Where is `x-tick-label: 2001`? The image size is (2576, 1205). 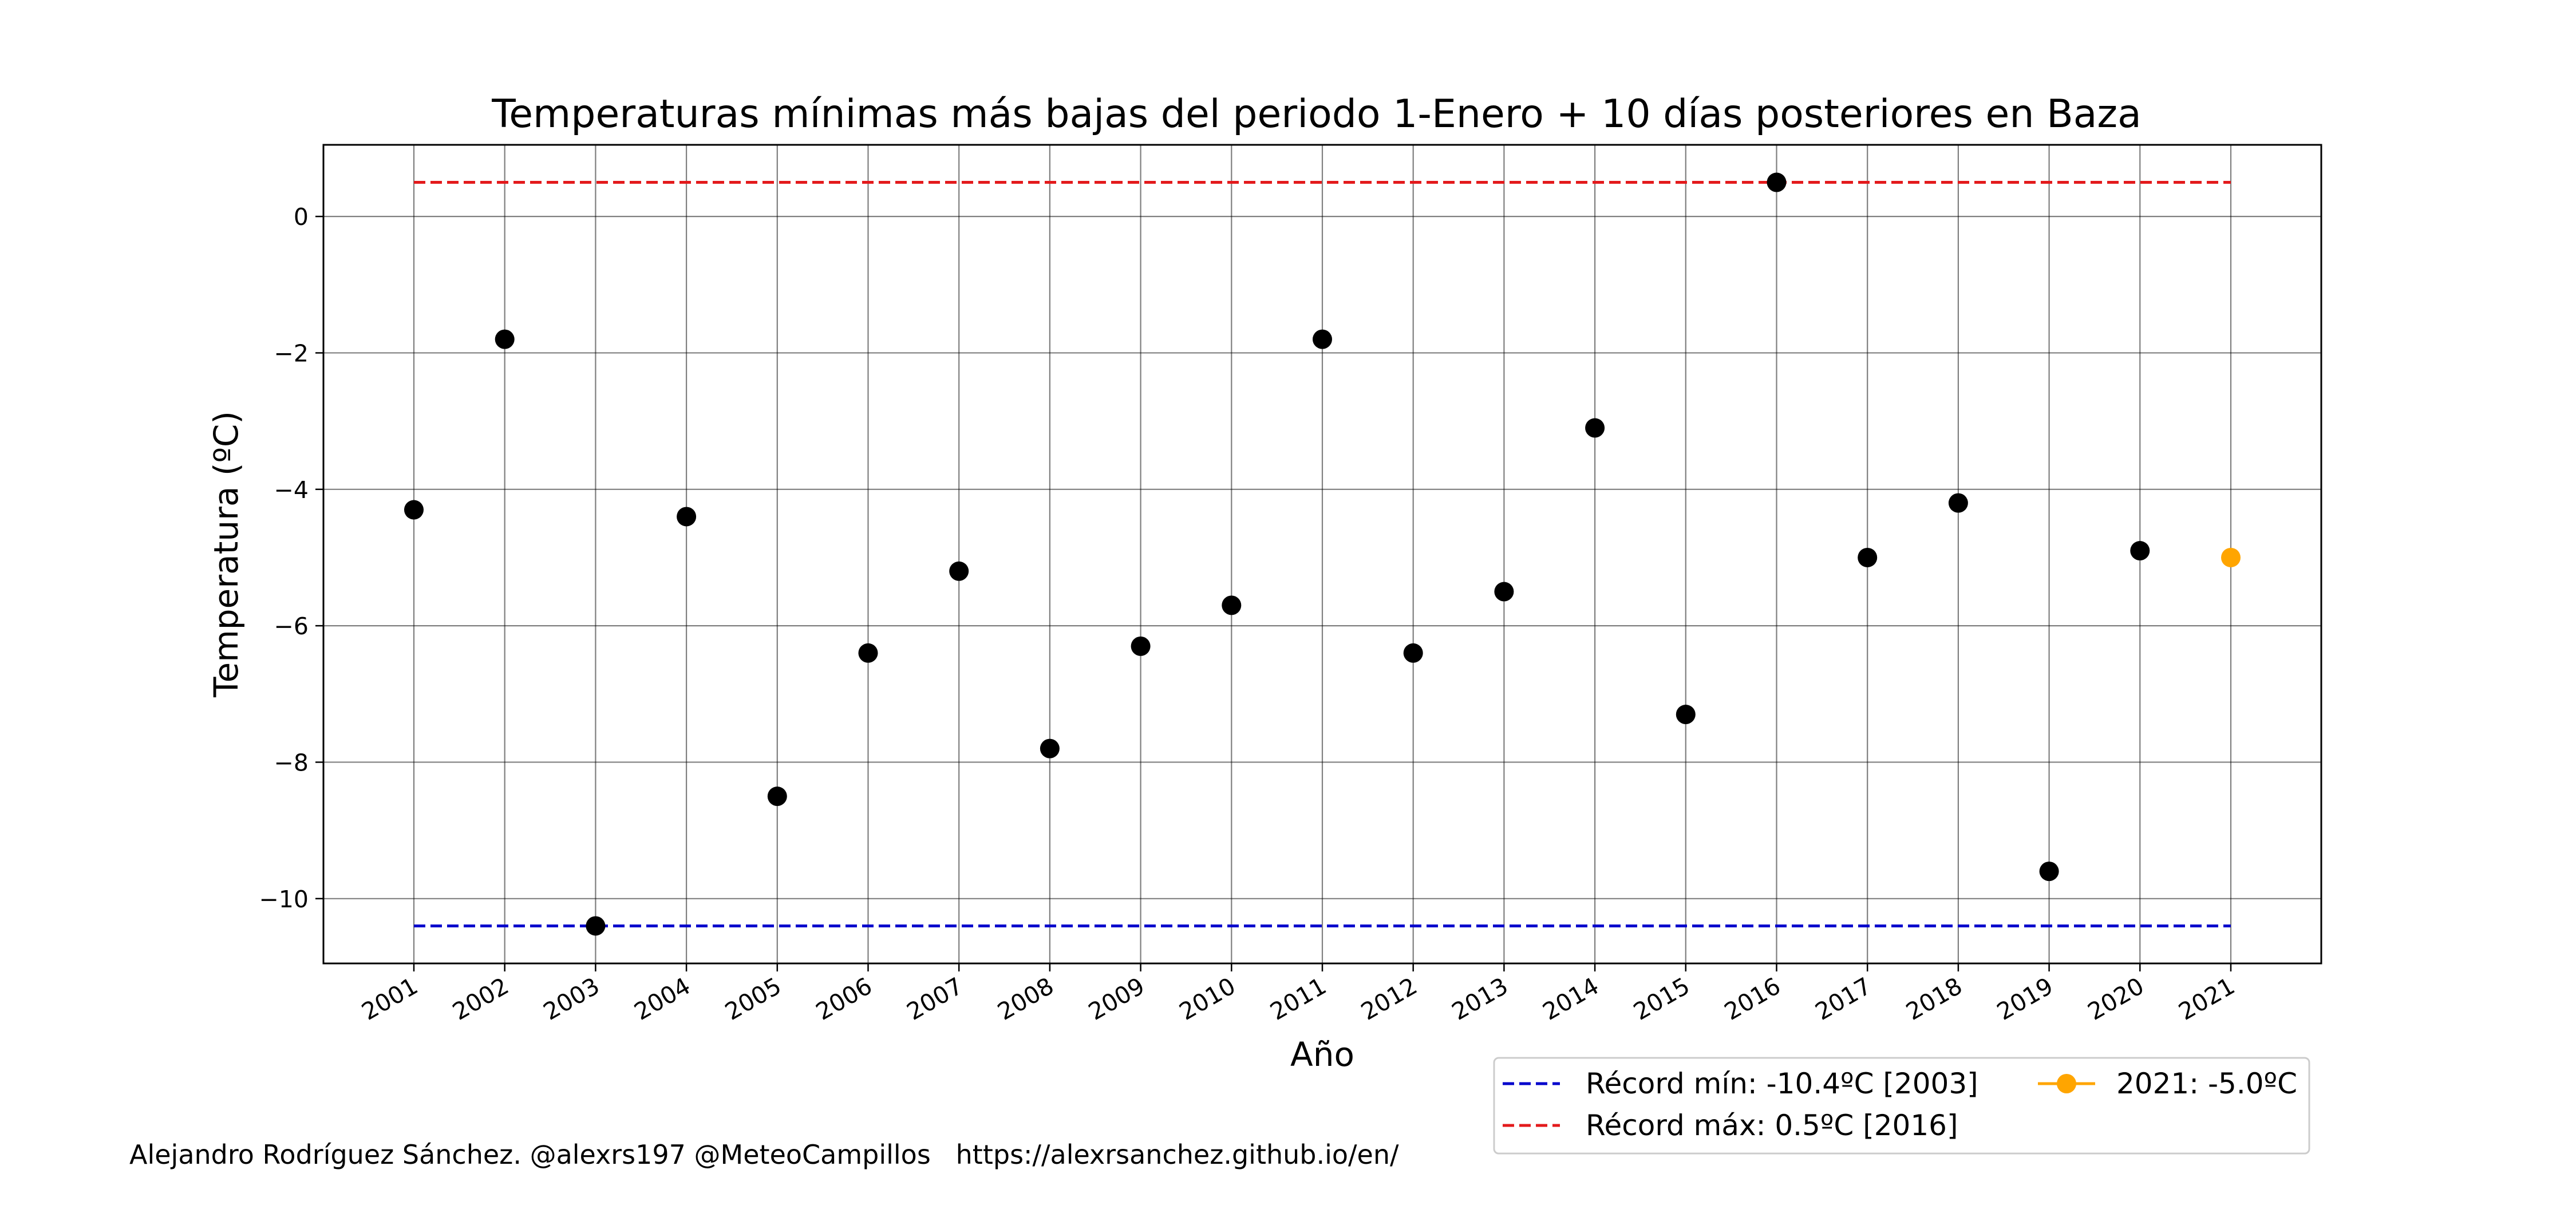
x-tick-label: 2001 is located at coordinates (389, 999).